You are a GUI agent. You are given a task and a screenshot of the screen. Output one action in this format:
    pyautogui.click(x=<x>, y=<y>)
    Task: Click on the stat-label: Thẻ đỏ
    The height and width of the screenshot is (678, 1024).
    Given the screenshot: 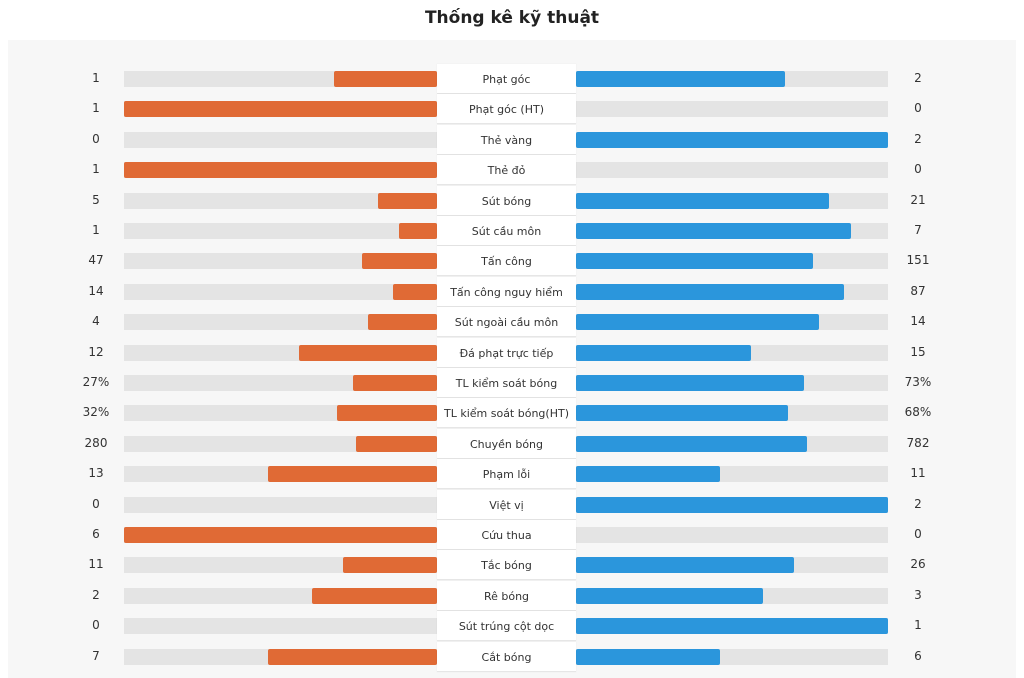 What is the action you would take?
    pyautogui.click(x=506, y=170)
    